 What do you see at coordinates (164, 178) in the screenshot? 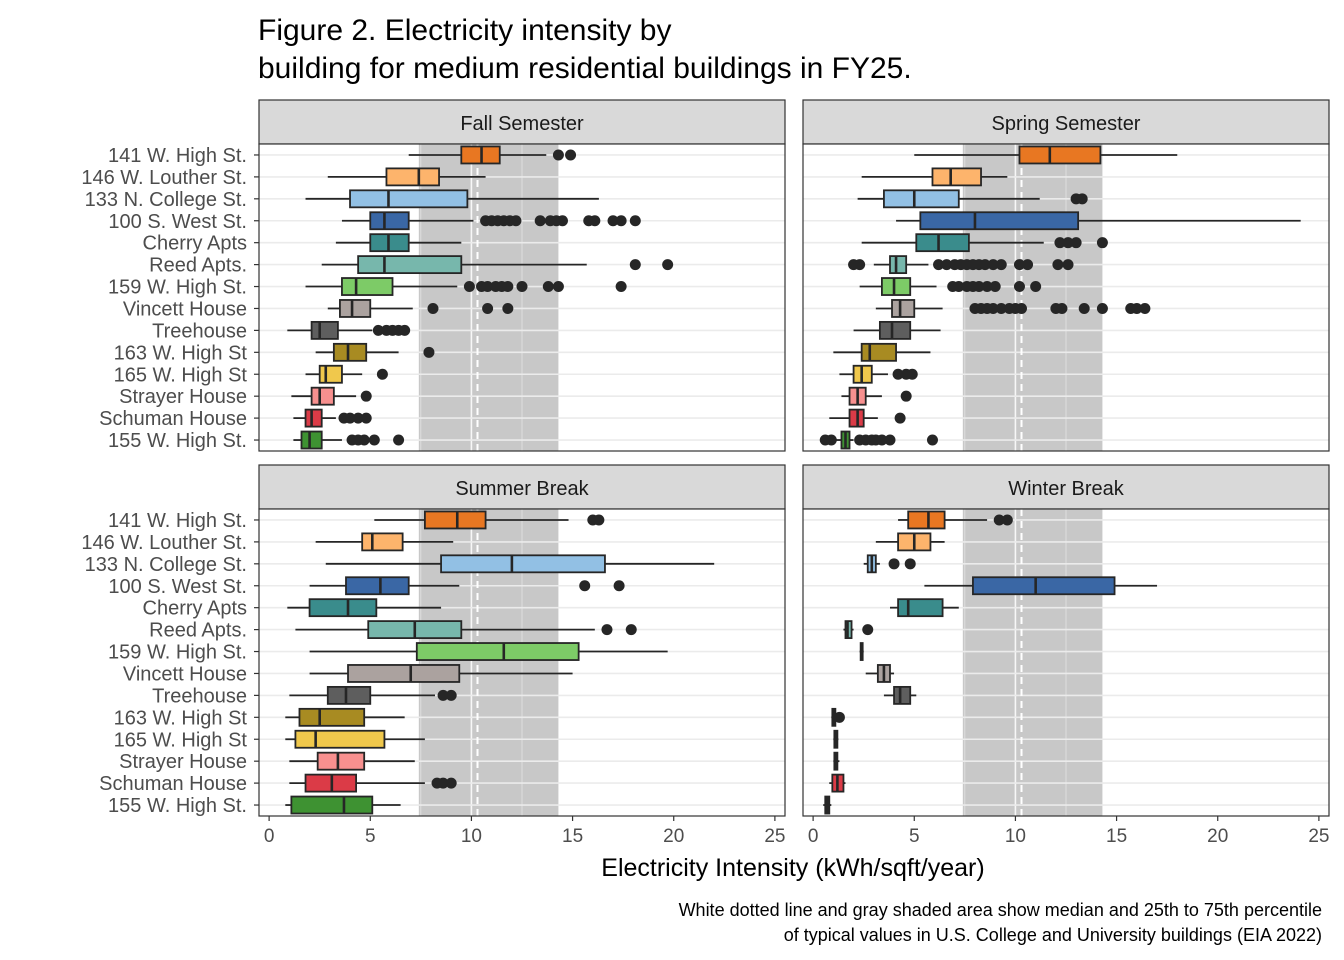
I see `y-tick-label: 146 W. Louther St.` at bounding box center [164, 178].